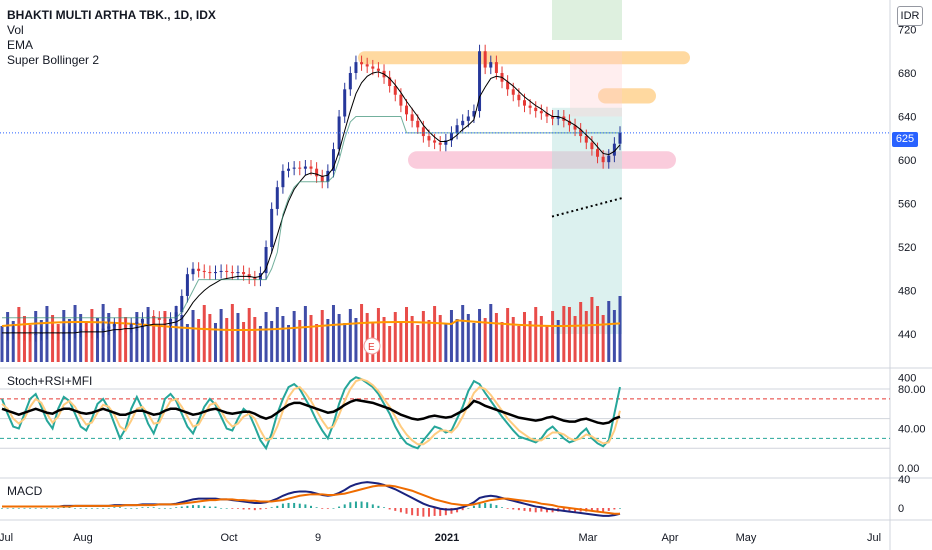 The image size is (932, 550). Describe the element at coordinates (20, 45) in the screenshot. I see `legend-ema: EMA` at that location.